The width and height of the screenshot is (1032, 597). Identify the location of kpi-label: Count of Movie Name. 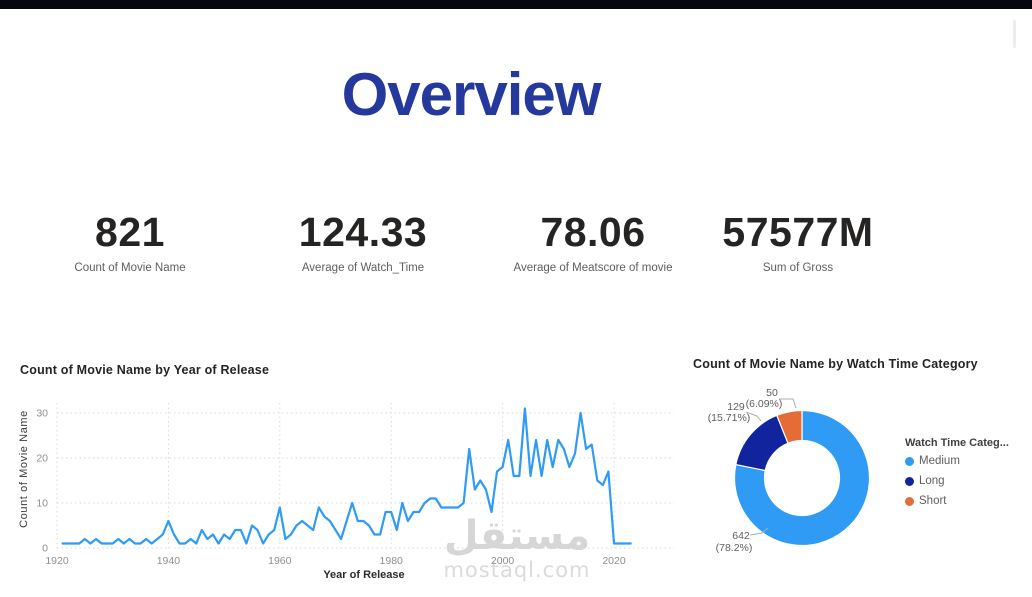
(130, 268).